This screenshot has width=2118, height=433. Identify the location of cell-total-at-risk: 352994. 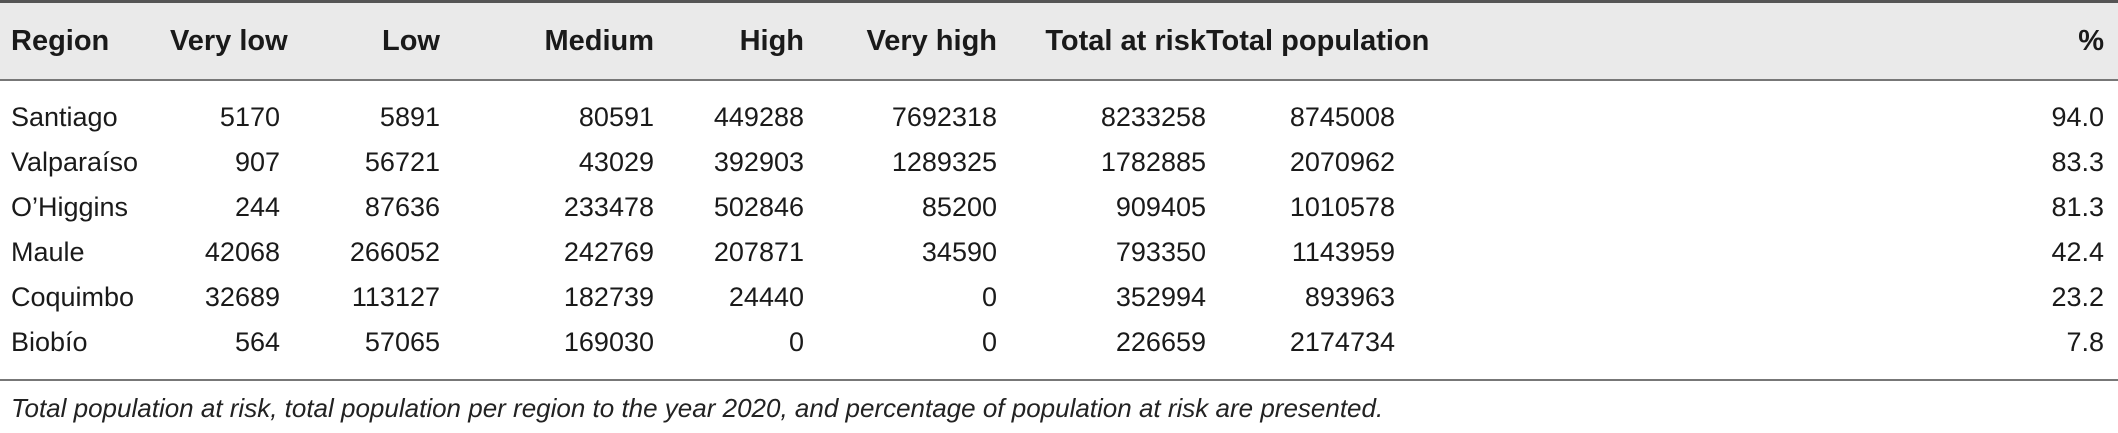
(1160, 297).